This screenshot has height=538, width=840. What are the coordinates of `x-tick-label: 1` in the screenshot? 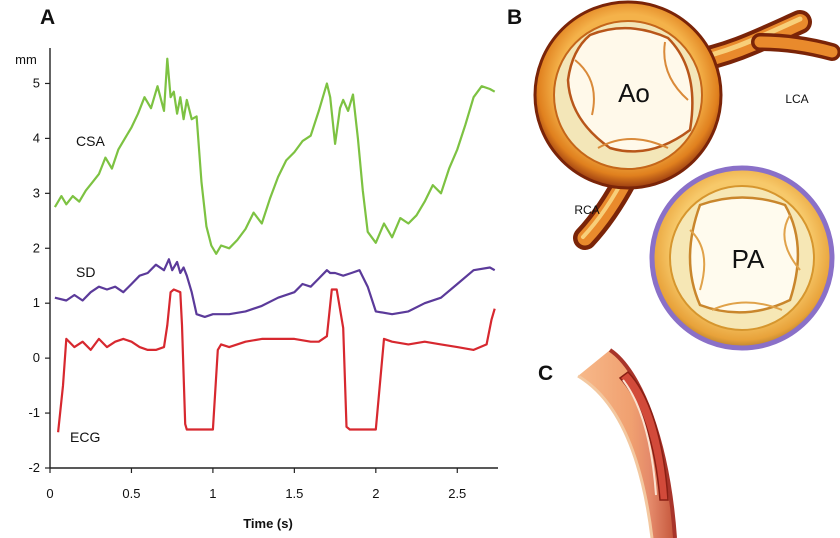 It's located at (212, 493).